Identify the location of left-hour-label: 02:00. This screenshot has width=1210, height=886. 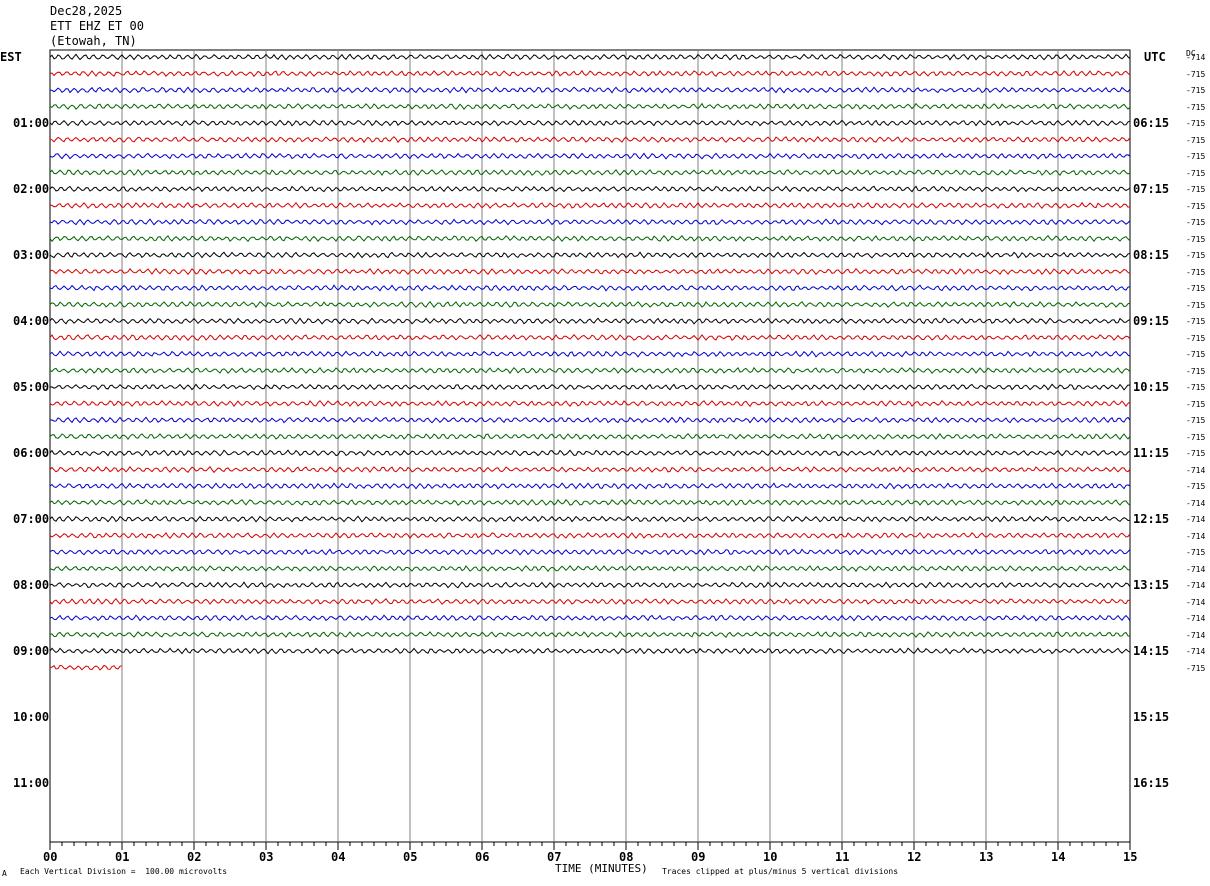
(31, 189).